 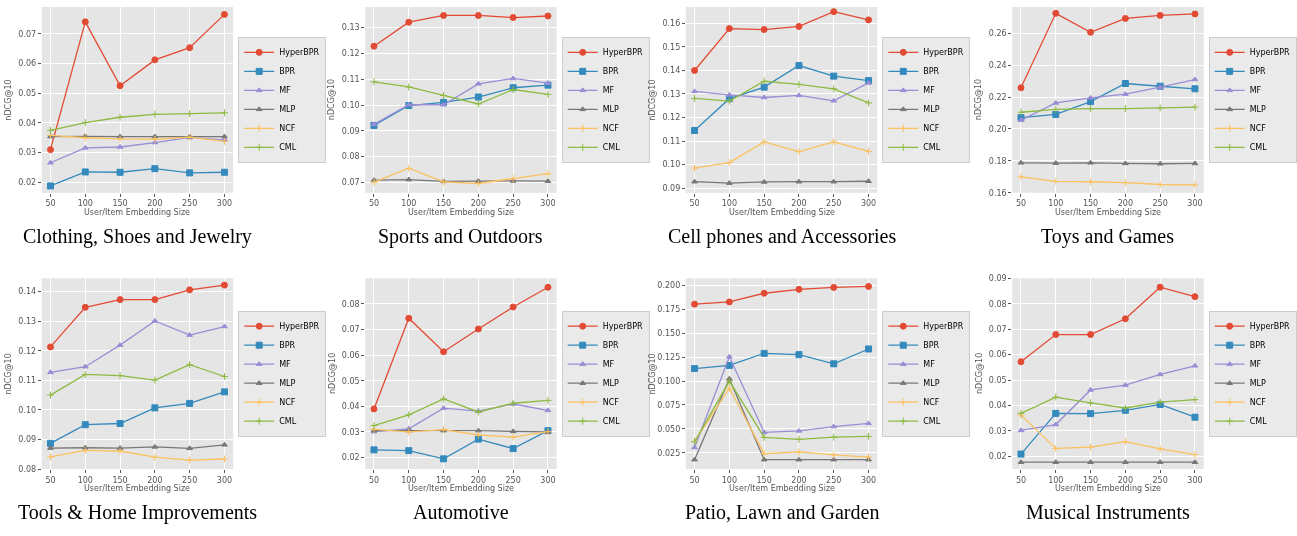 I want to click on y-tick-label: 0.15, so click(x=671, y=47).